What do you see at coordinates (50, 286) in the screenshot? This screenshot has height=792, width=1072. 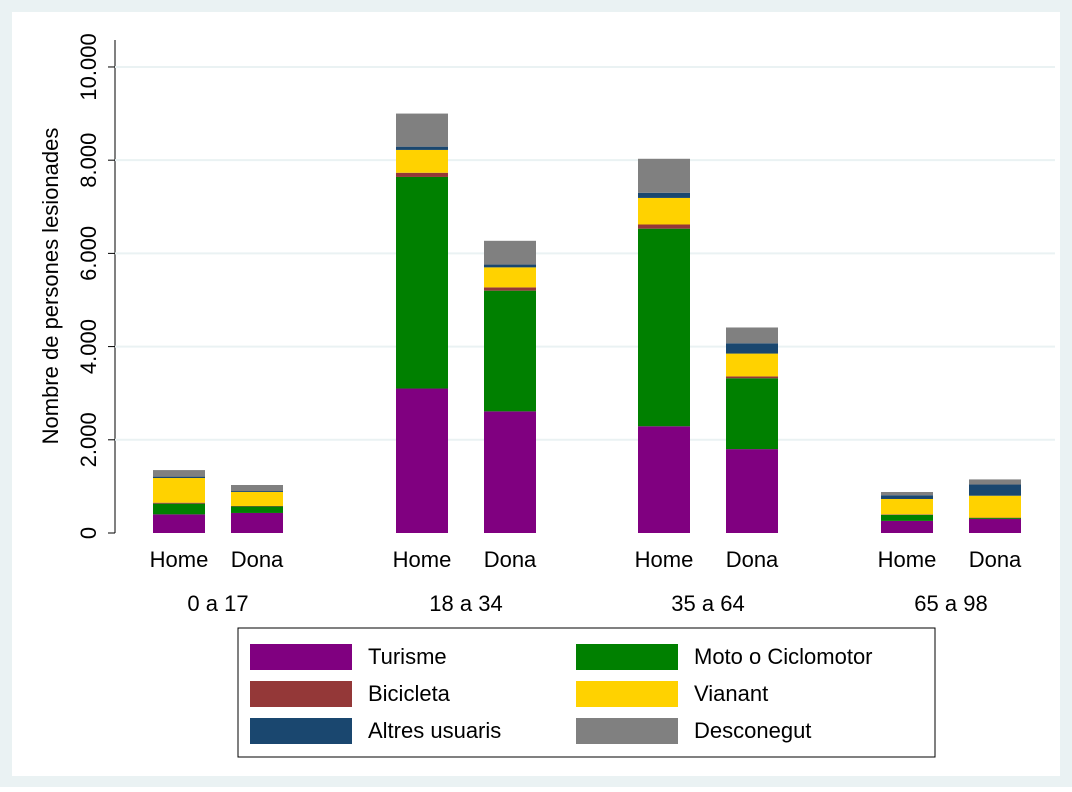 I see `y-axis-title: Nombre de persones lesionades` at bounding box center [50, 286].